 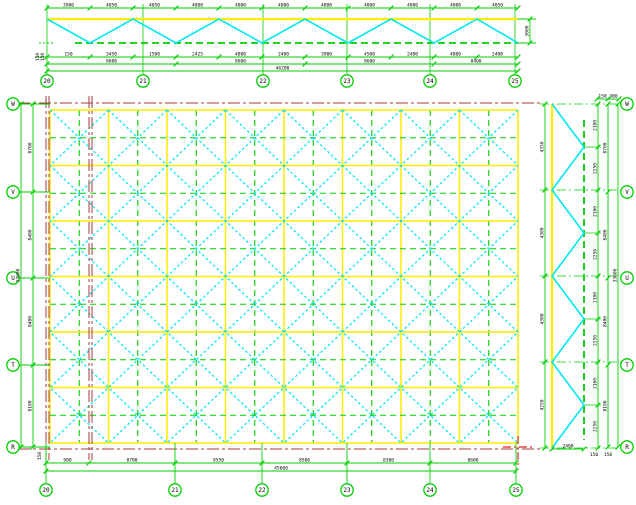 I want to click on dim-text: 8500, so click(x=304, y=460).